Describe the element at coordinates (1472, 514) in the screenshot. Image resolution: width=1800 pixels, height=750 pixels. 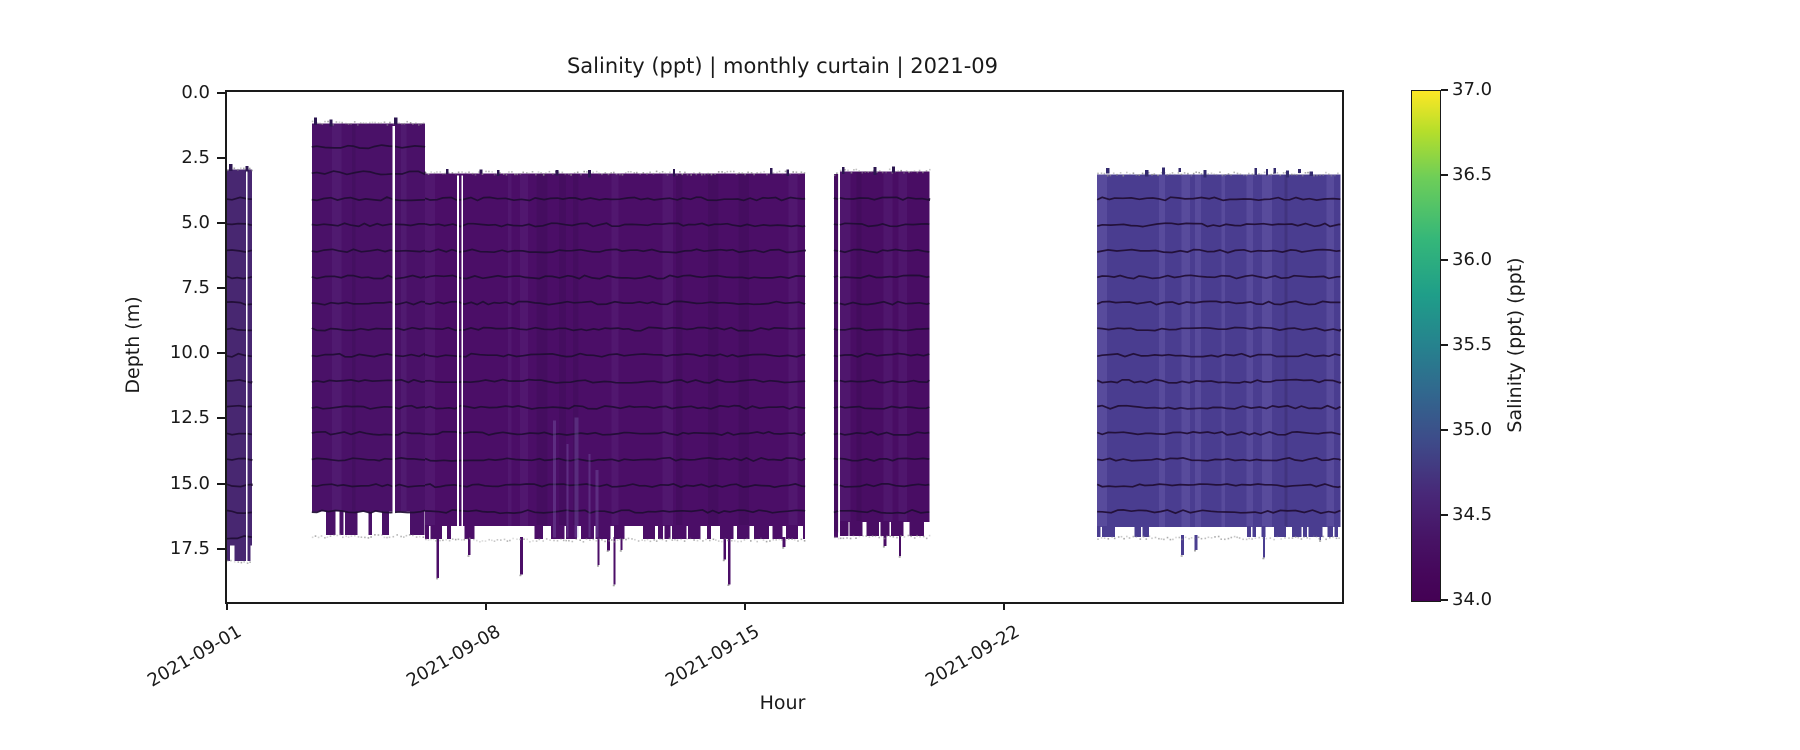
I see `colorbar-tick-label: 34.5` at that location.